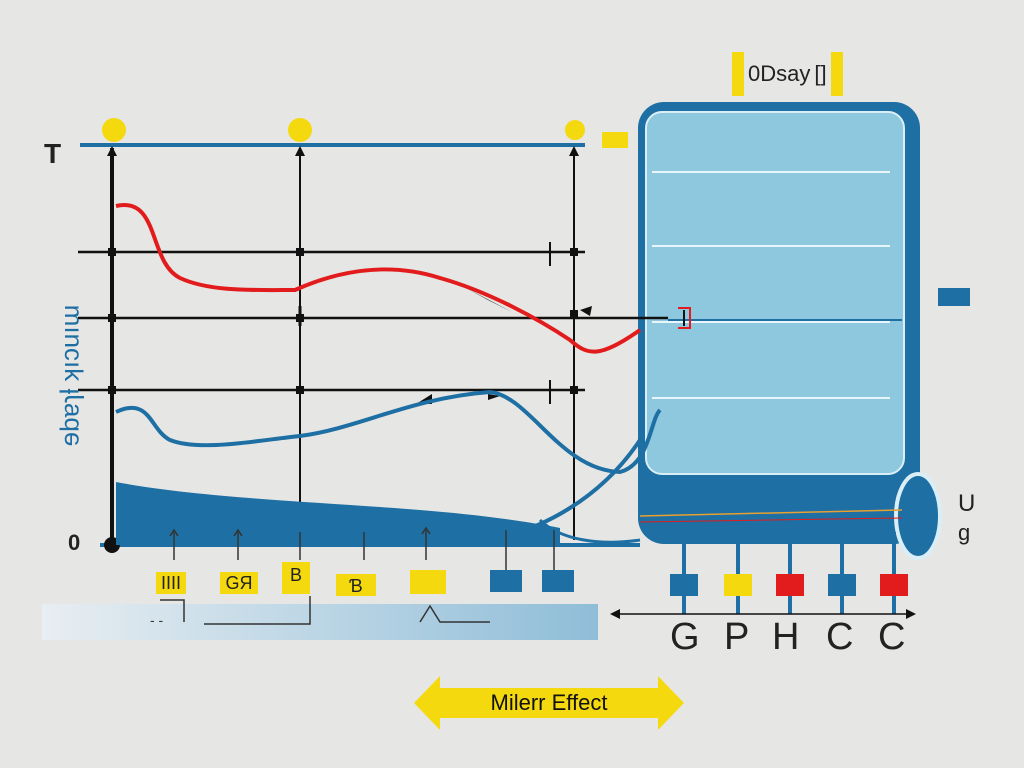 The height and width of the screenshot is (768, 1024). What do you see at coordinates (737, 637) in the screenshot?
I see `bottom-letter-p: P` at bounding box center [737, 637].